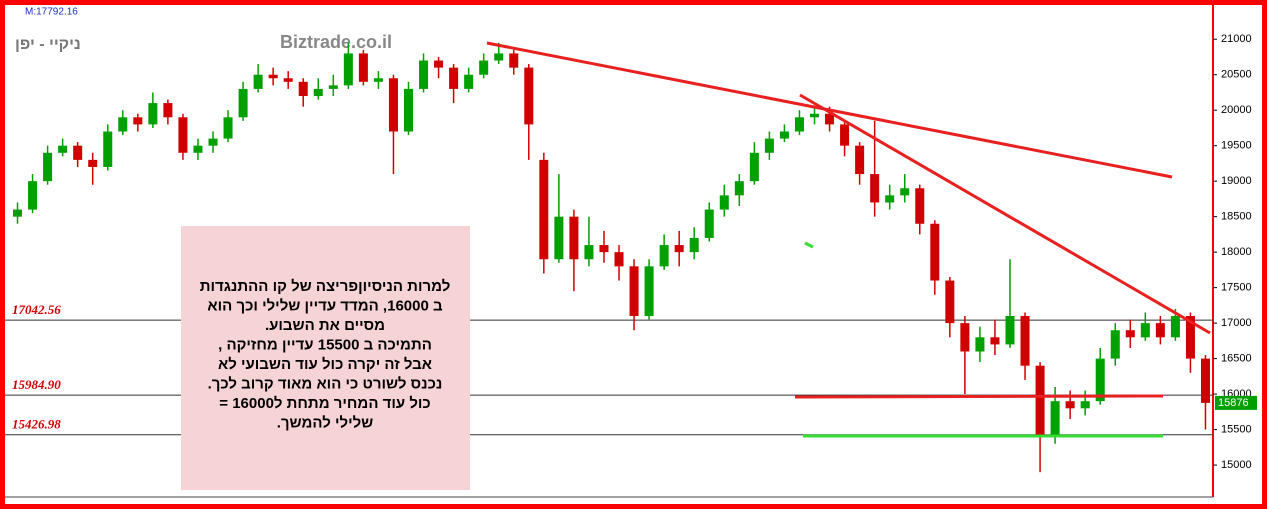  What do you see at coordinates (51, 12) in the screenshot?
I see `header-label: M:17792.16` at bounding box center [51, 12].